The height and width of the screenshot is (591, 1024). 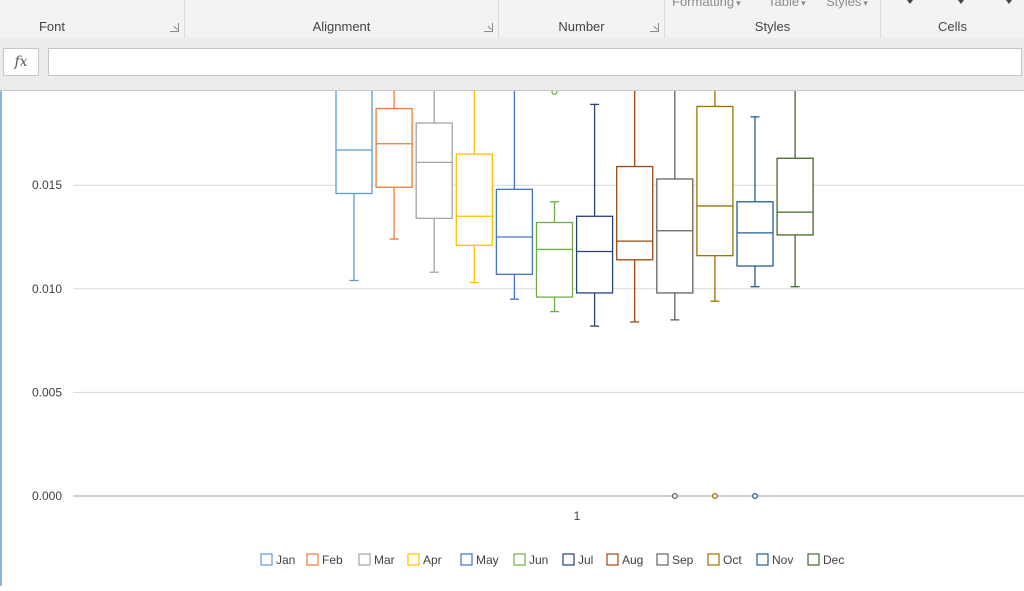 I want to click on legend-label: Jul, so click(x=585, y=560).